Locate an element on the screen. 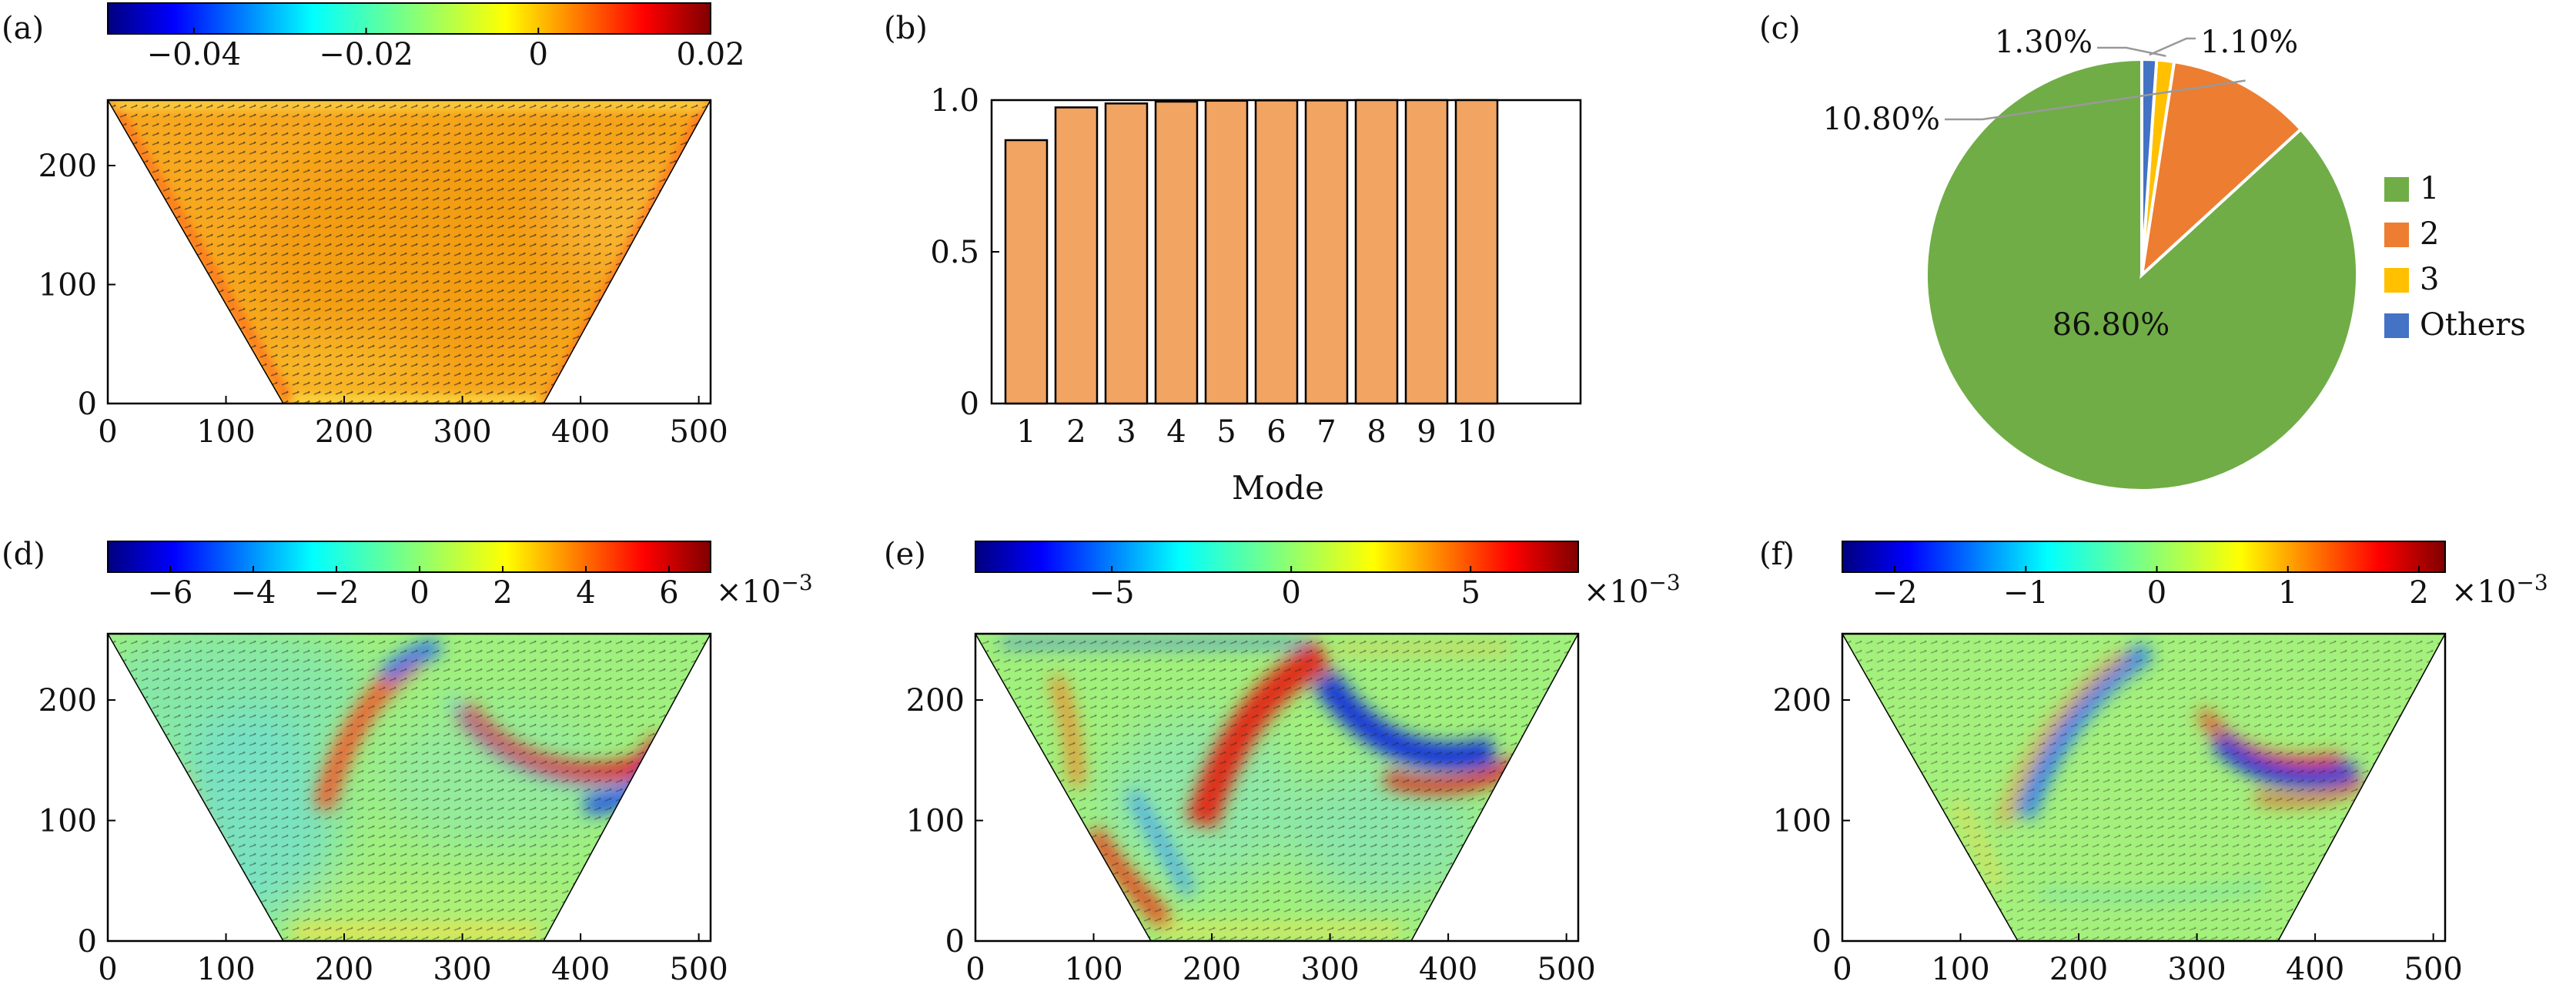  panel-d-axes-frame is located at coordinates (409, 787).